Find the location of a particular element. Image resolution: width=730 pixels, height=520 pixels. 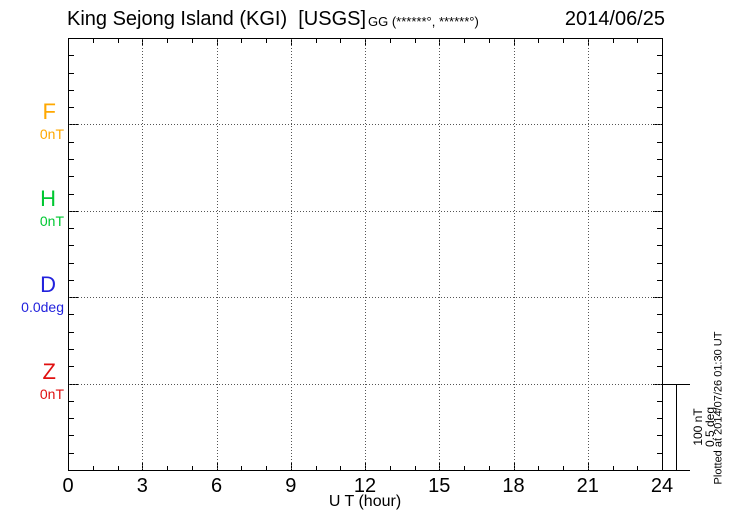

x-tick-label: 21 is located at coordinates (587, 486).